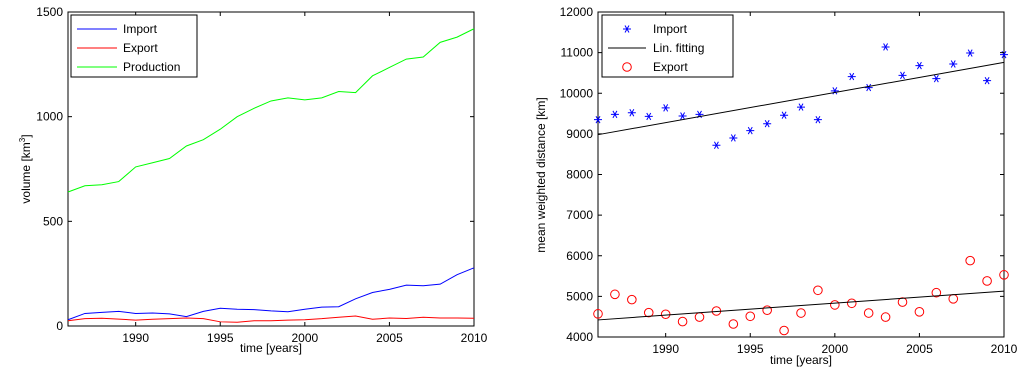 Image resolution: width=1022 pixels, height=381 pixels. I want to click on distance-lin-fitting-line, so click(801, 98).